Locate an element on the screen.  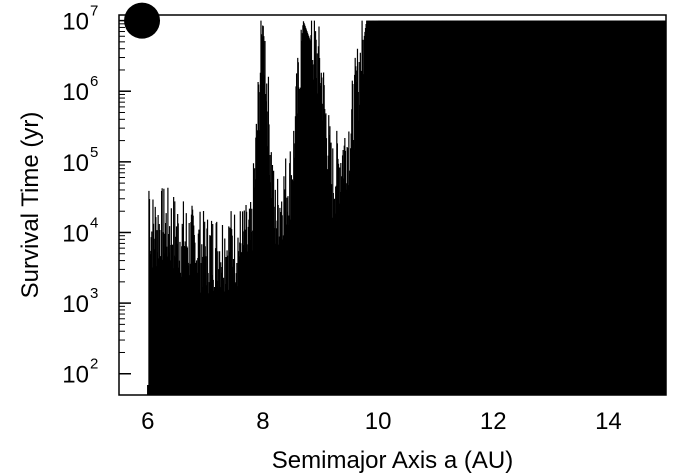
x-tick-label: 14 is located at coordinates (608, 421).